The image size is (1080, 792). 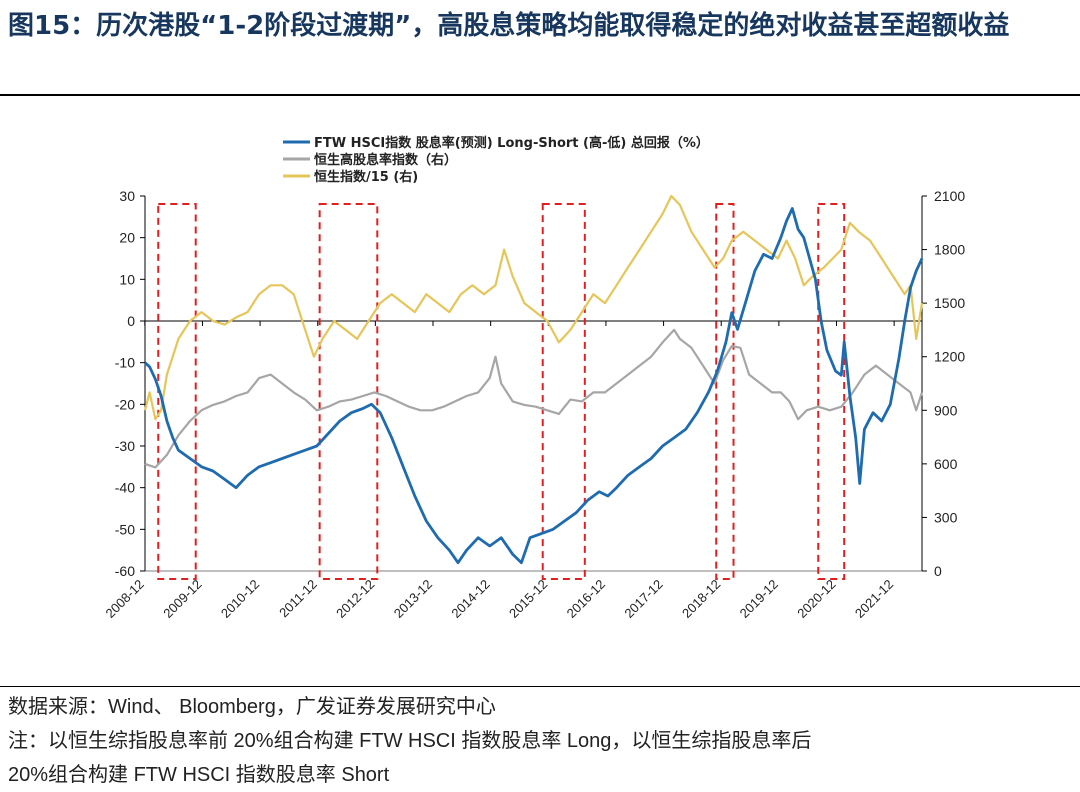 I want to click on x-tick-label: 2020-12, so click(x=816, y=599).